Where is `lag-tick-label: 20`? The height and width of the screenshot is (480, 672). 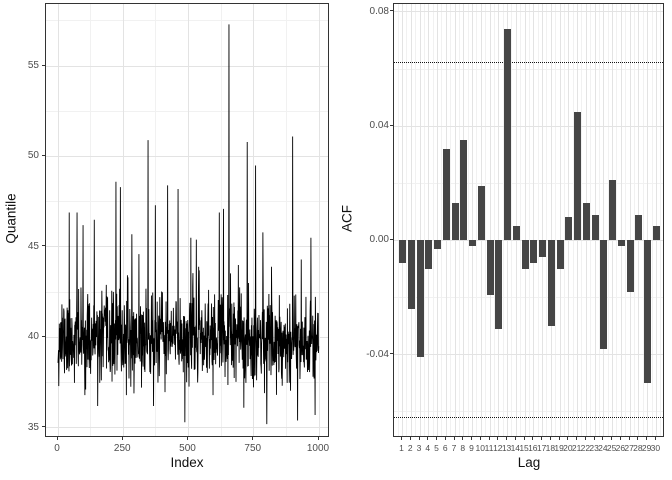
lag-tick-label: 20 is located at coordinates (568, 448).